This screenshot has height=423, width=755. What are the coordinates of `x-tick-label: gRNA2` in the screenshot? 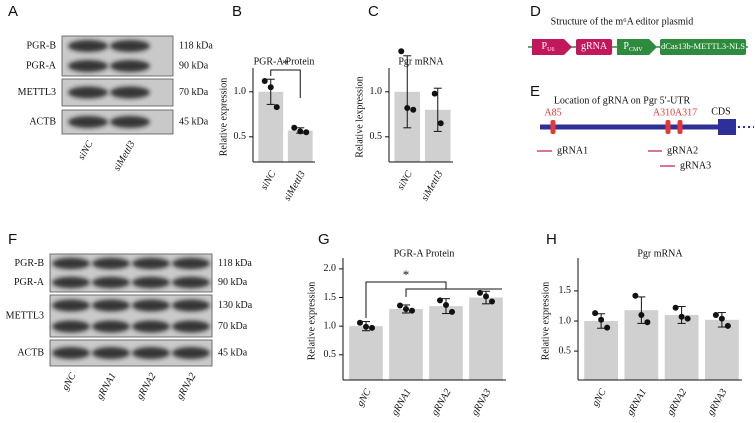 It's located at (442, 402).